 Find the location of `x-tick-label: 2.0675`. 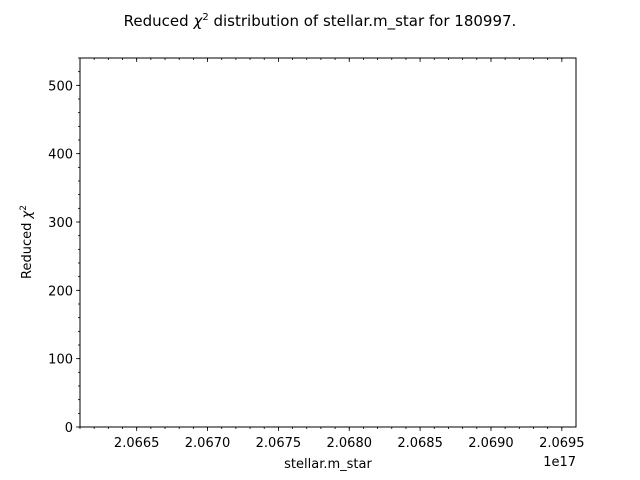

x-tick-label: 2.0675 is located at coordinates (279, 443).